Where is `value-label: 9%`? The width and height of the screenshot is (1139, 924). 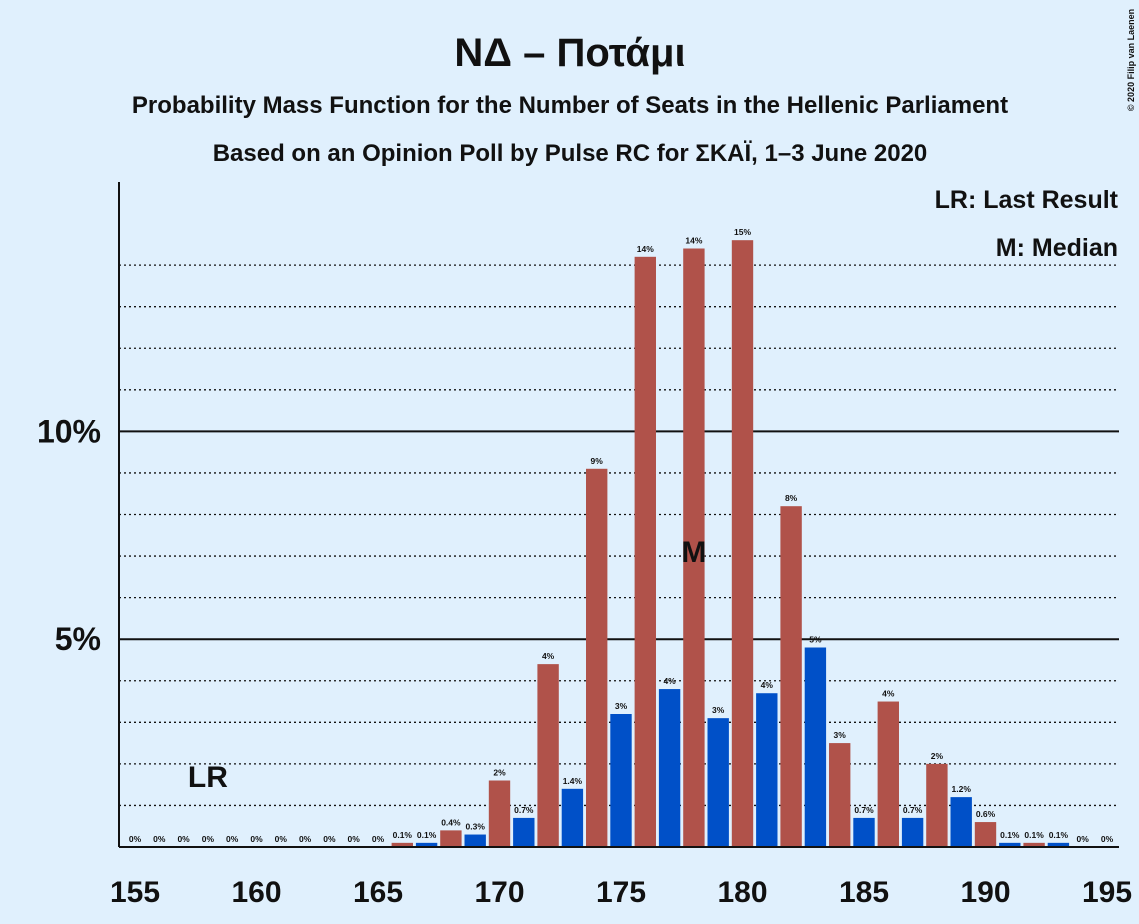 value-label: 9% is located at coordinates (597, 461).